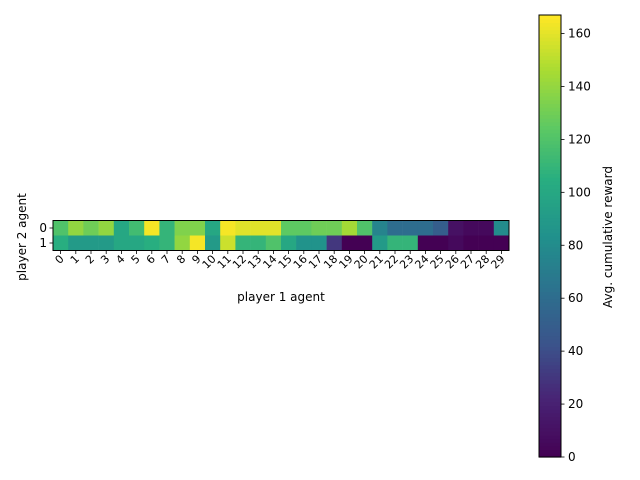 The height and width of the screenshot is (480, 640). What do you see at coordinates (90, 259) in the screenshot?
I see `x-tick-label: 2` at bounding box center [90, 259].